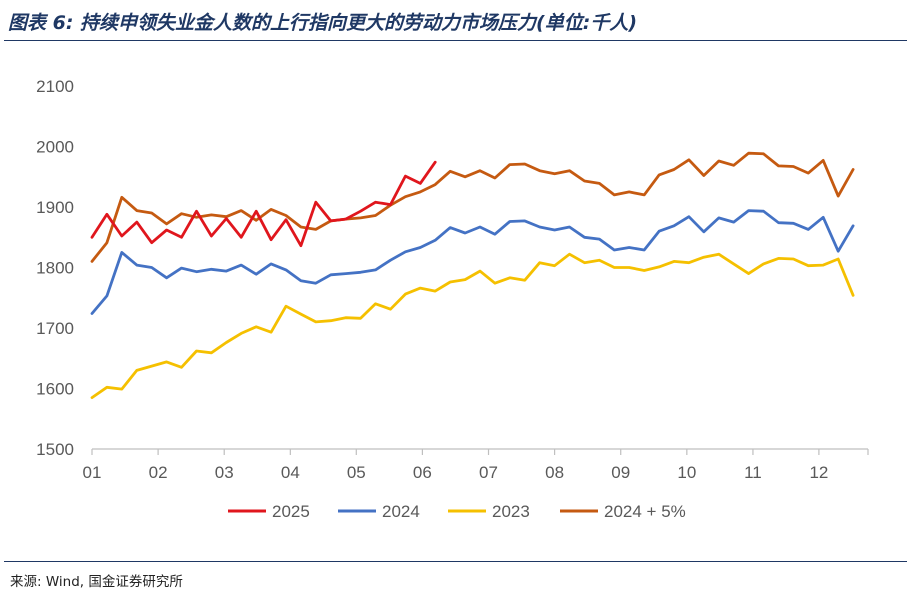 Image resolution: width=911 pixels, height=600 pixels. What do you see at coordinates (818, 472) in the screenshot?
I see `x-tick-label: 12` at bounding box center [818, 472].